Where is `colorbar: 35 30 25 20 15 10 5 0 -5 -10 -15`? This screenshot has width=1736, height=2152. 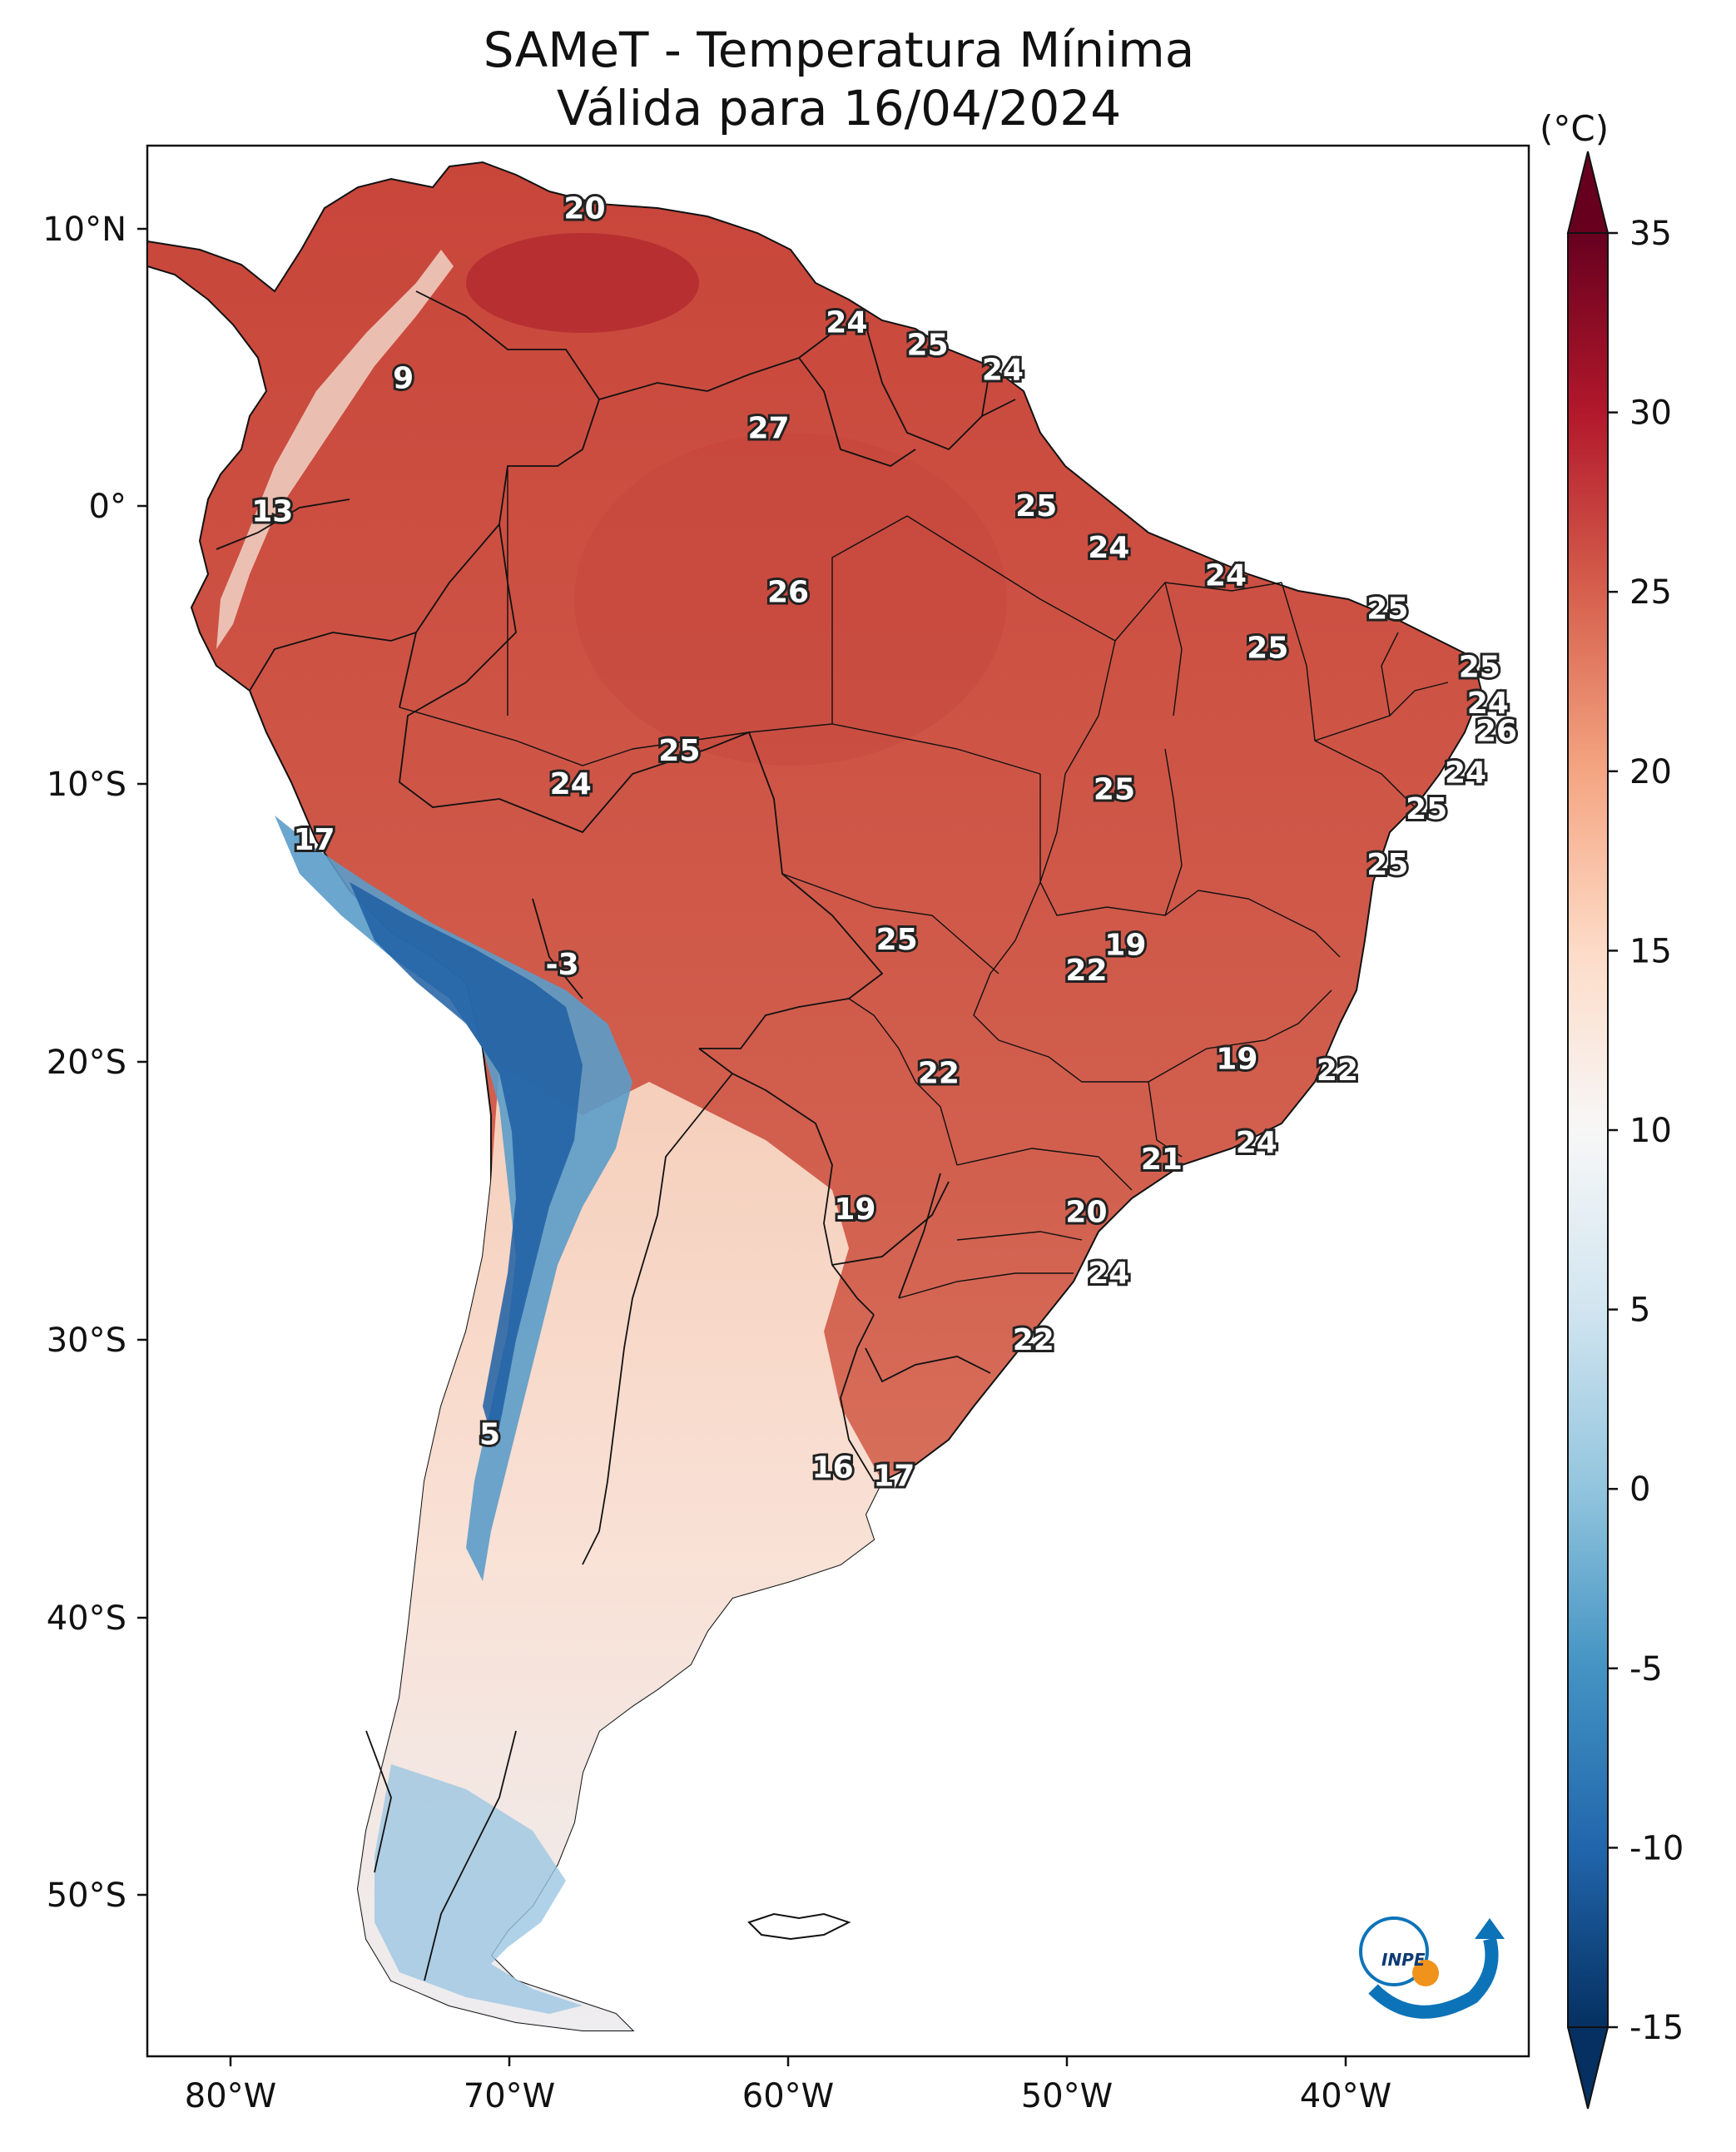 colorbar: 35 30 25 20 15 10 5 0 -5 -10 -15 is located at coordinates (1625, 1130).